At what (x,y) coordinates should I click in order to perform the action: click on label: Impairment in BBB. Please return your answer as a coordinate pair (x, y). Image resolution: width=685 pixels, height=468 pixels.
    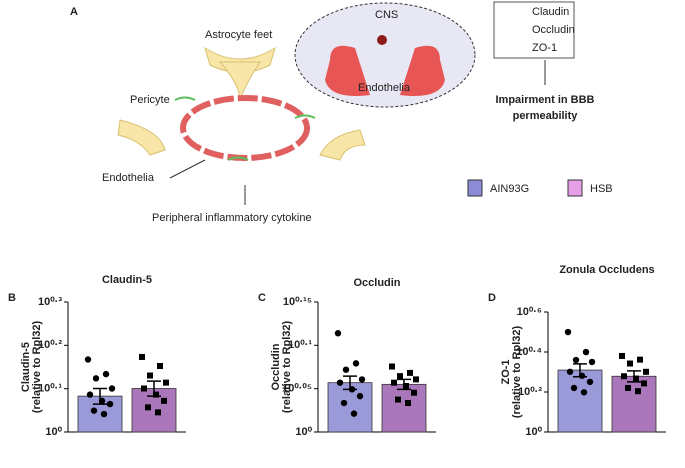
    Looking at the image, I should click on (544, 100).